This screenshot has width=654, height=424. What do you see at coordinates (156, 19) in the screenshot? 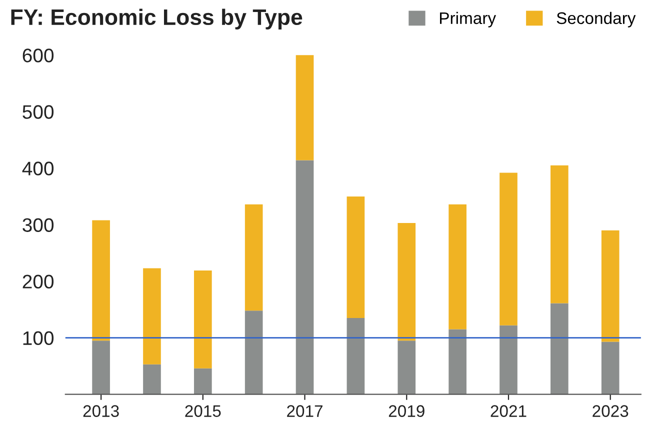
I see `chart-title: FY: Economic Loss by Type` at bounding box center [156, 19].